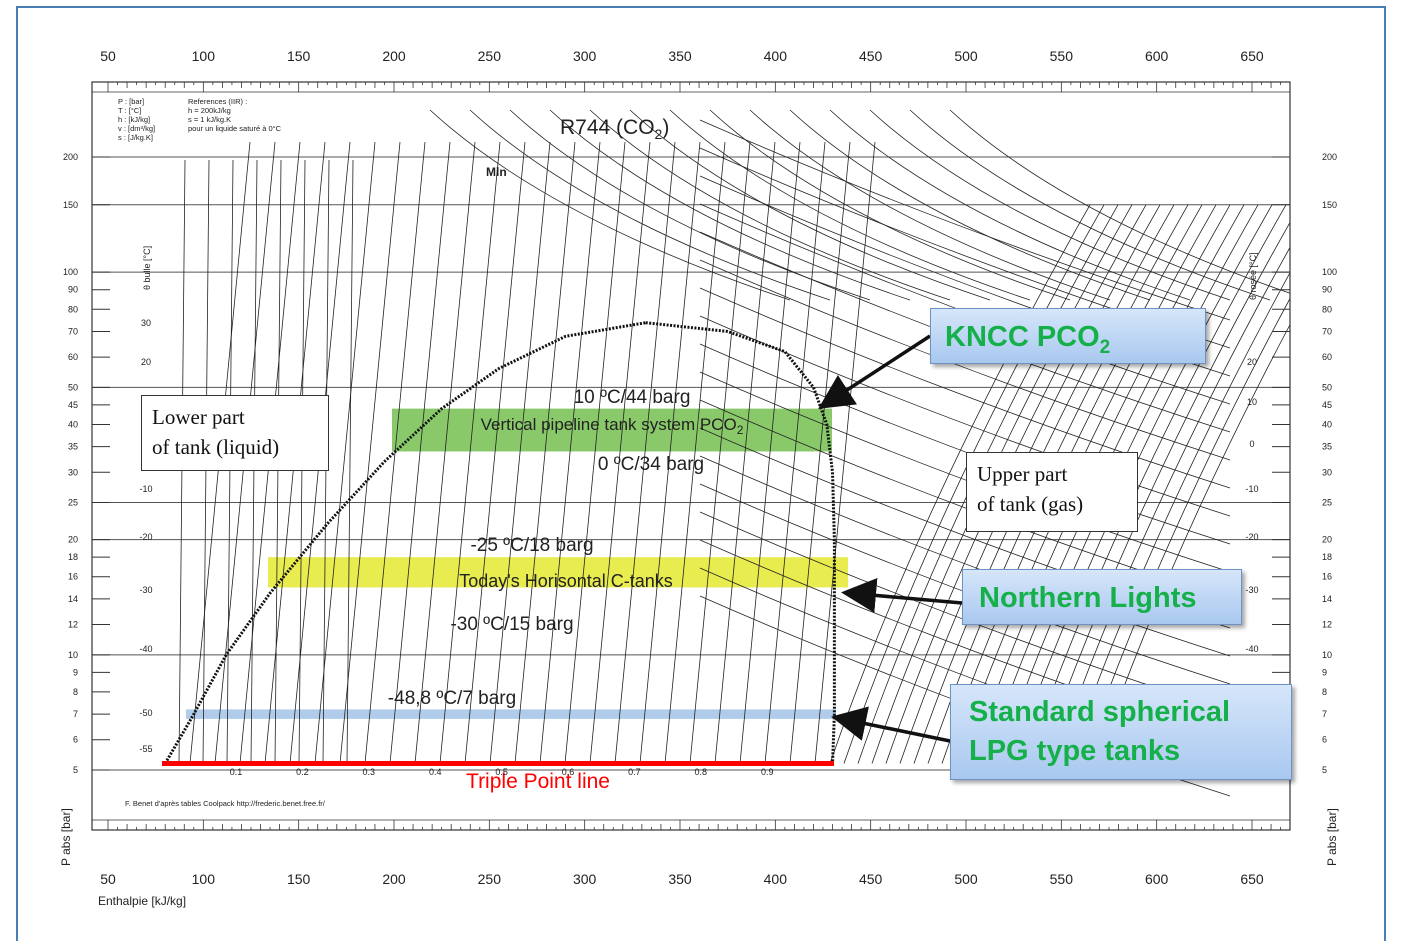 Image resolution: width=1401 pixels, height=941 pixels. I want to click on y-tick-label-right: 90, so click(1327, 290).